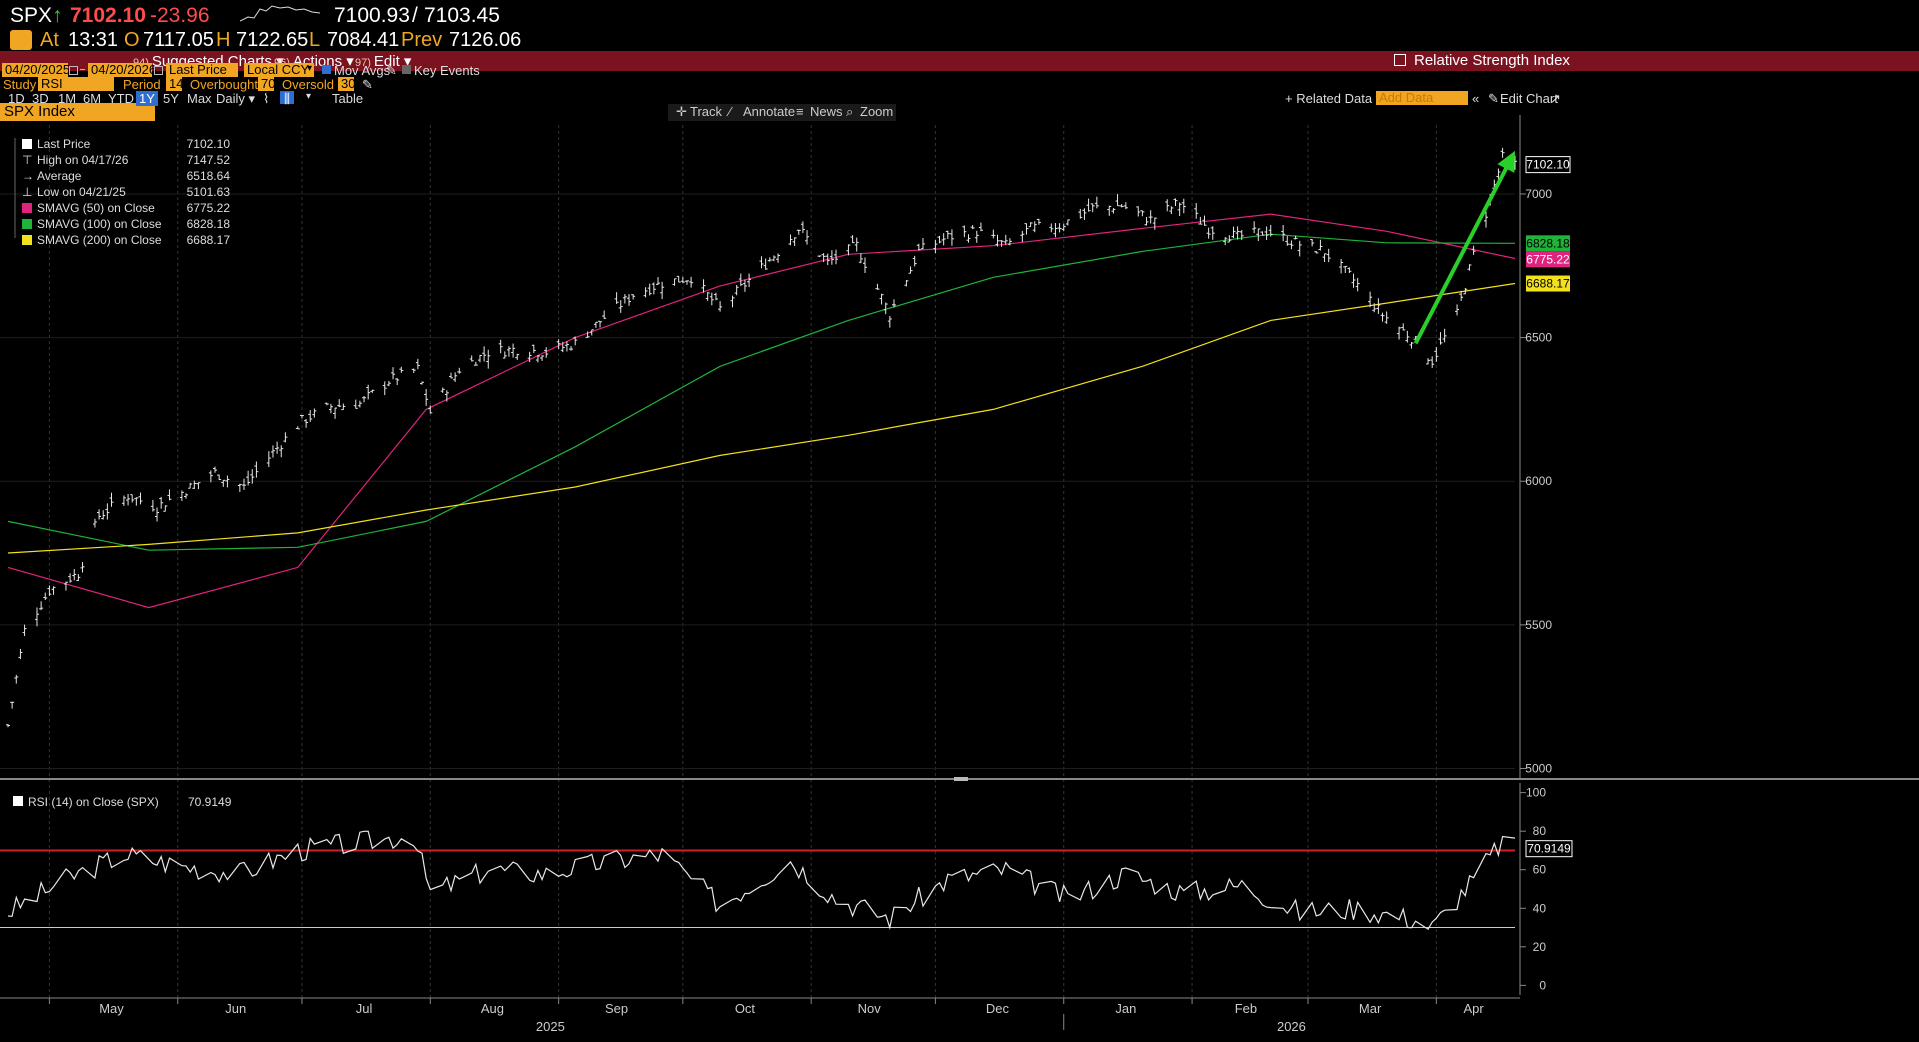  I want to click on track-icon: ✛, so click(681, 111).